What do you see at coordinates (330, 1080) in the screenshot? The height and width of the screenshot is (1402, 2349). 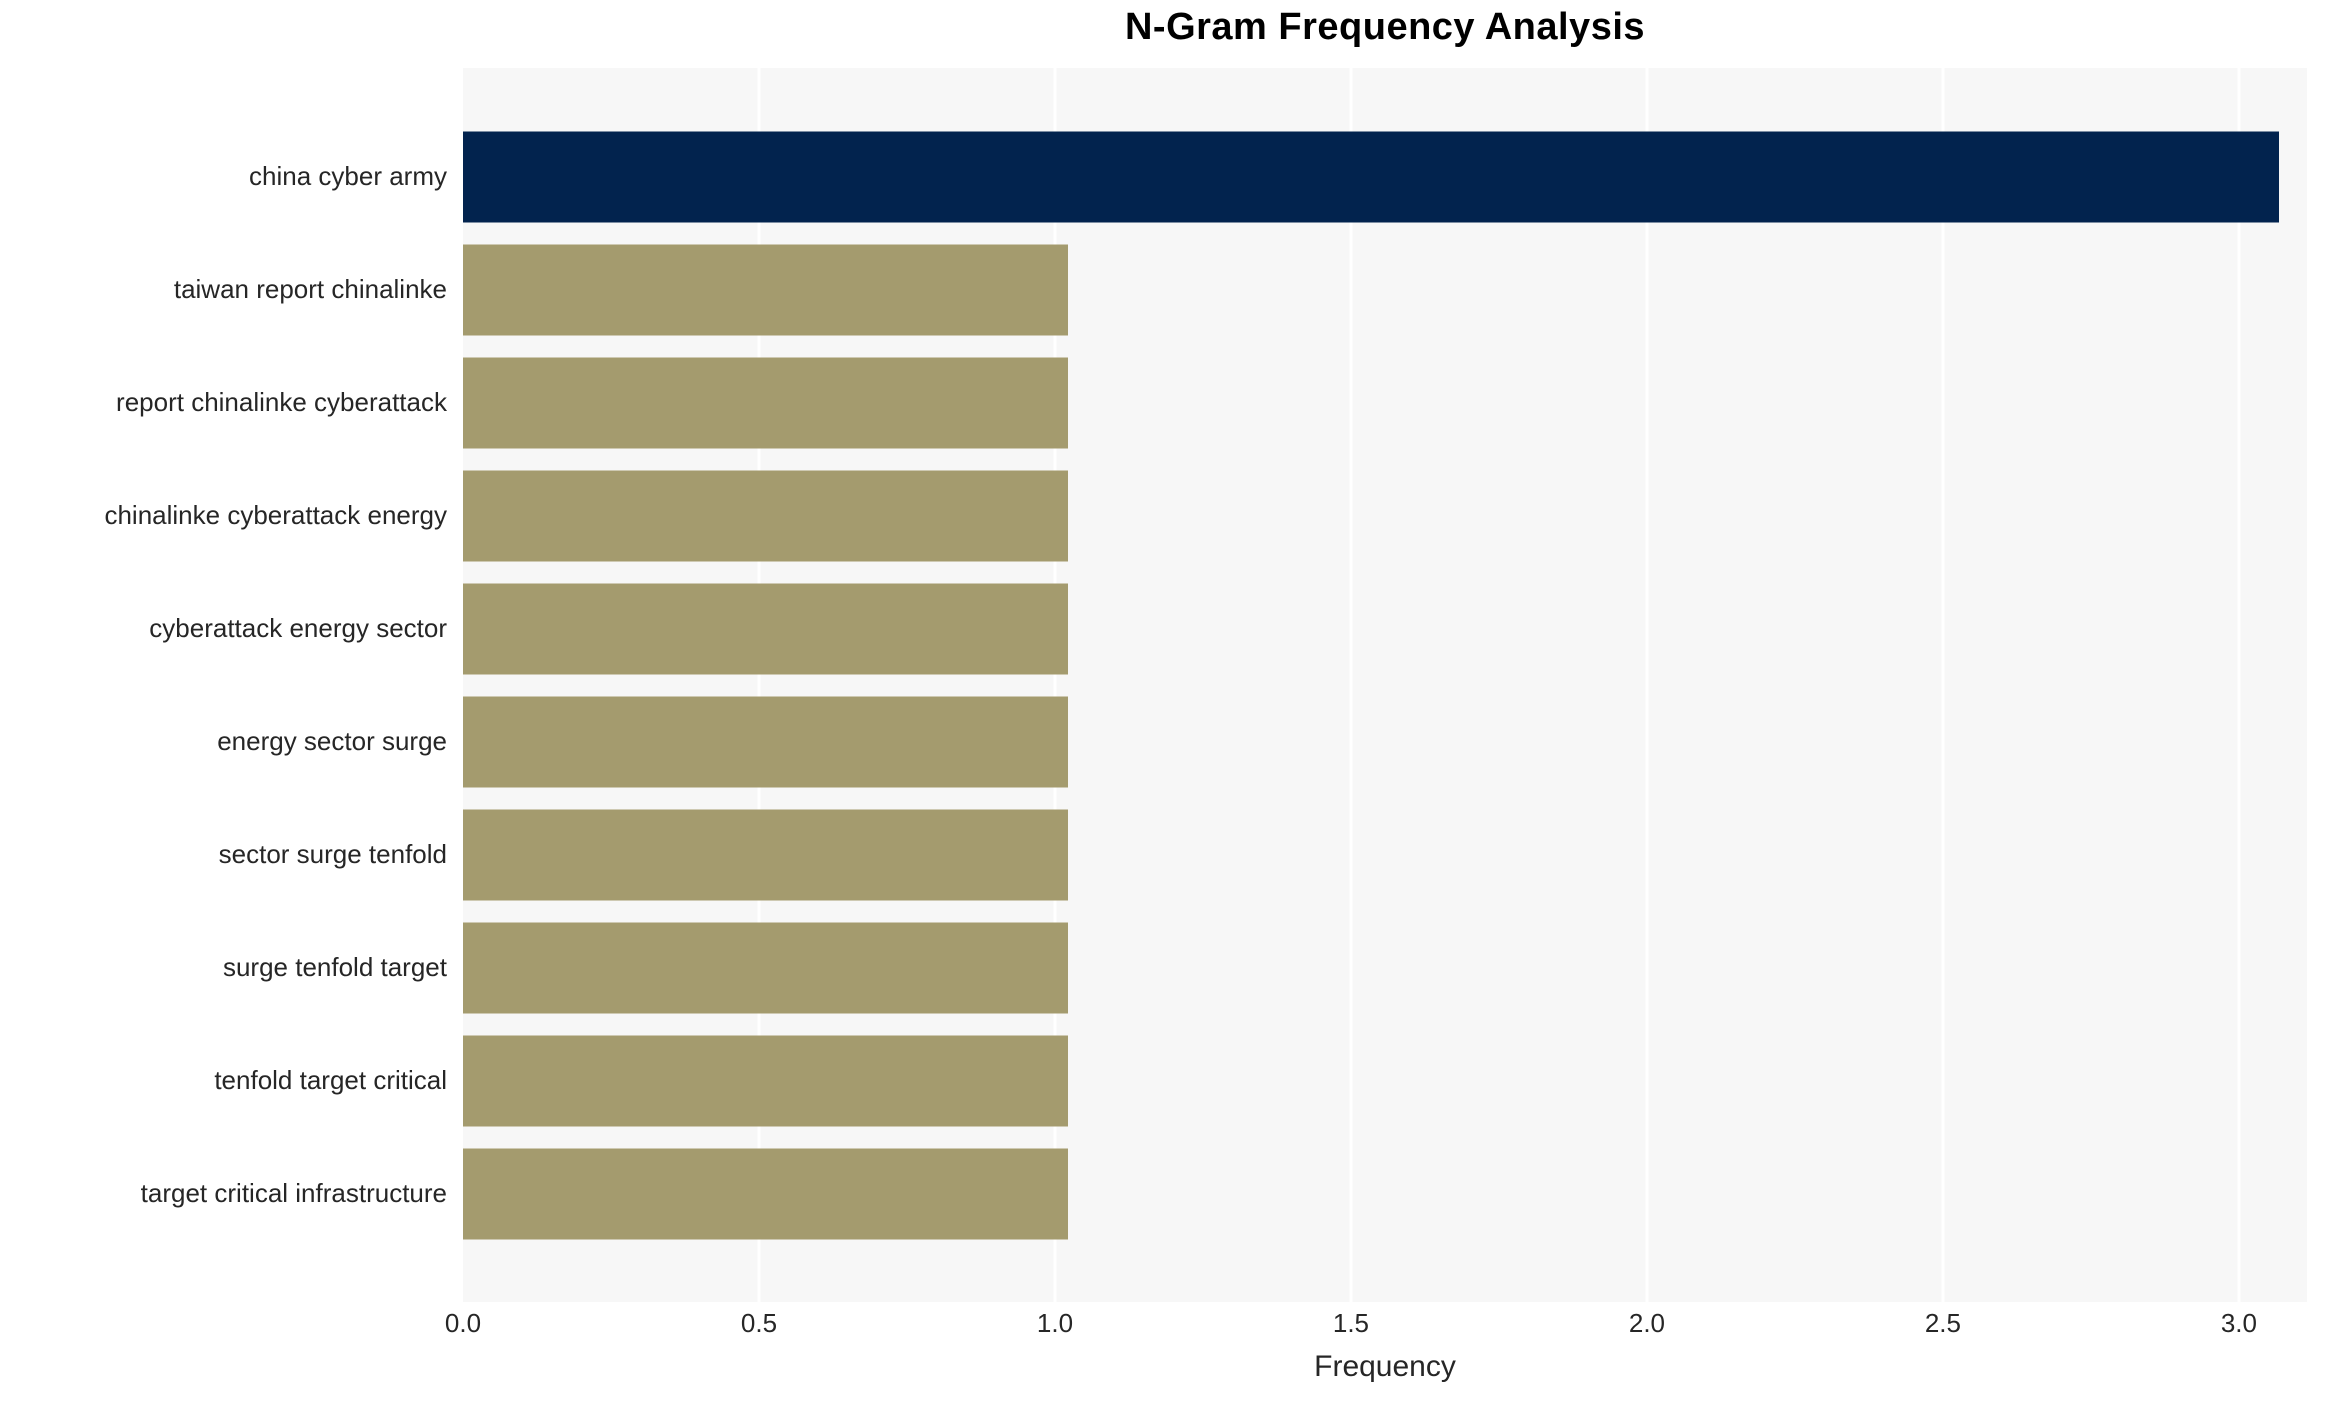 I see `y-axis-label: tenfold target critical` at bounding box center [330, 1080].